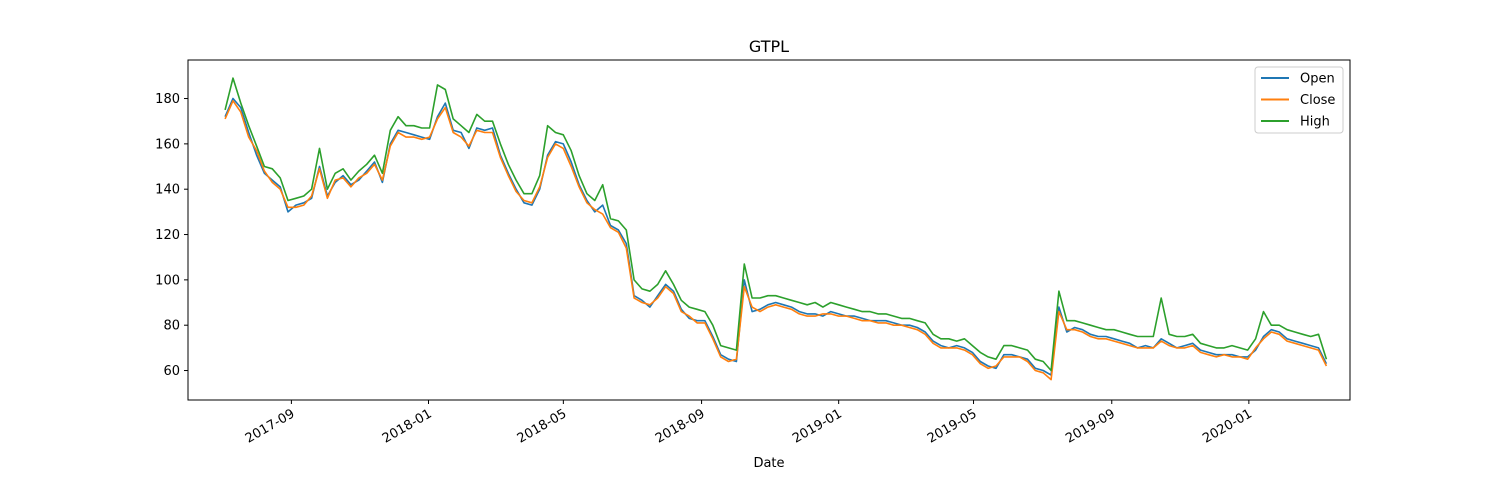  Describe the element at coordinates (171, 371) in the screenshot. I see `y-tick-label: 60` at that location.